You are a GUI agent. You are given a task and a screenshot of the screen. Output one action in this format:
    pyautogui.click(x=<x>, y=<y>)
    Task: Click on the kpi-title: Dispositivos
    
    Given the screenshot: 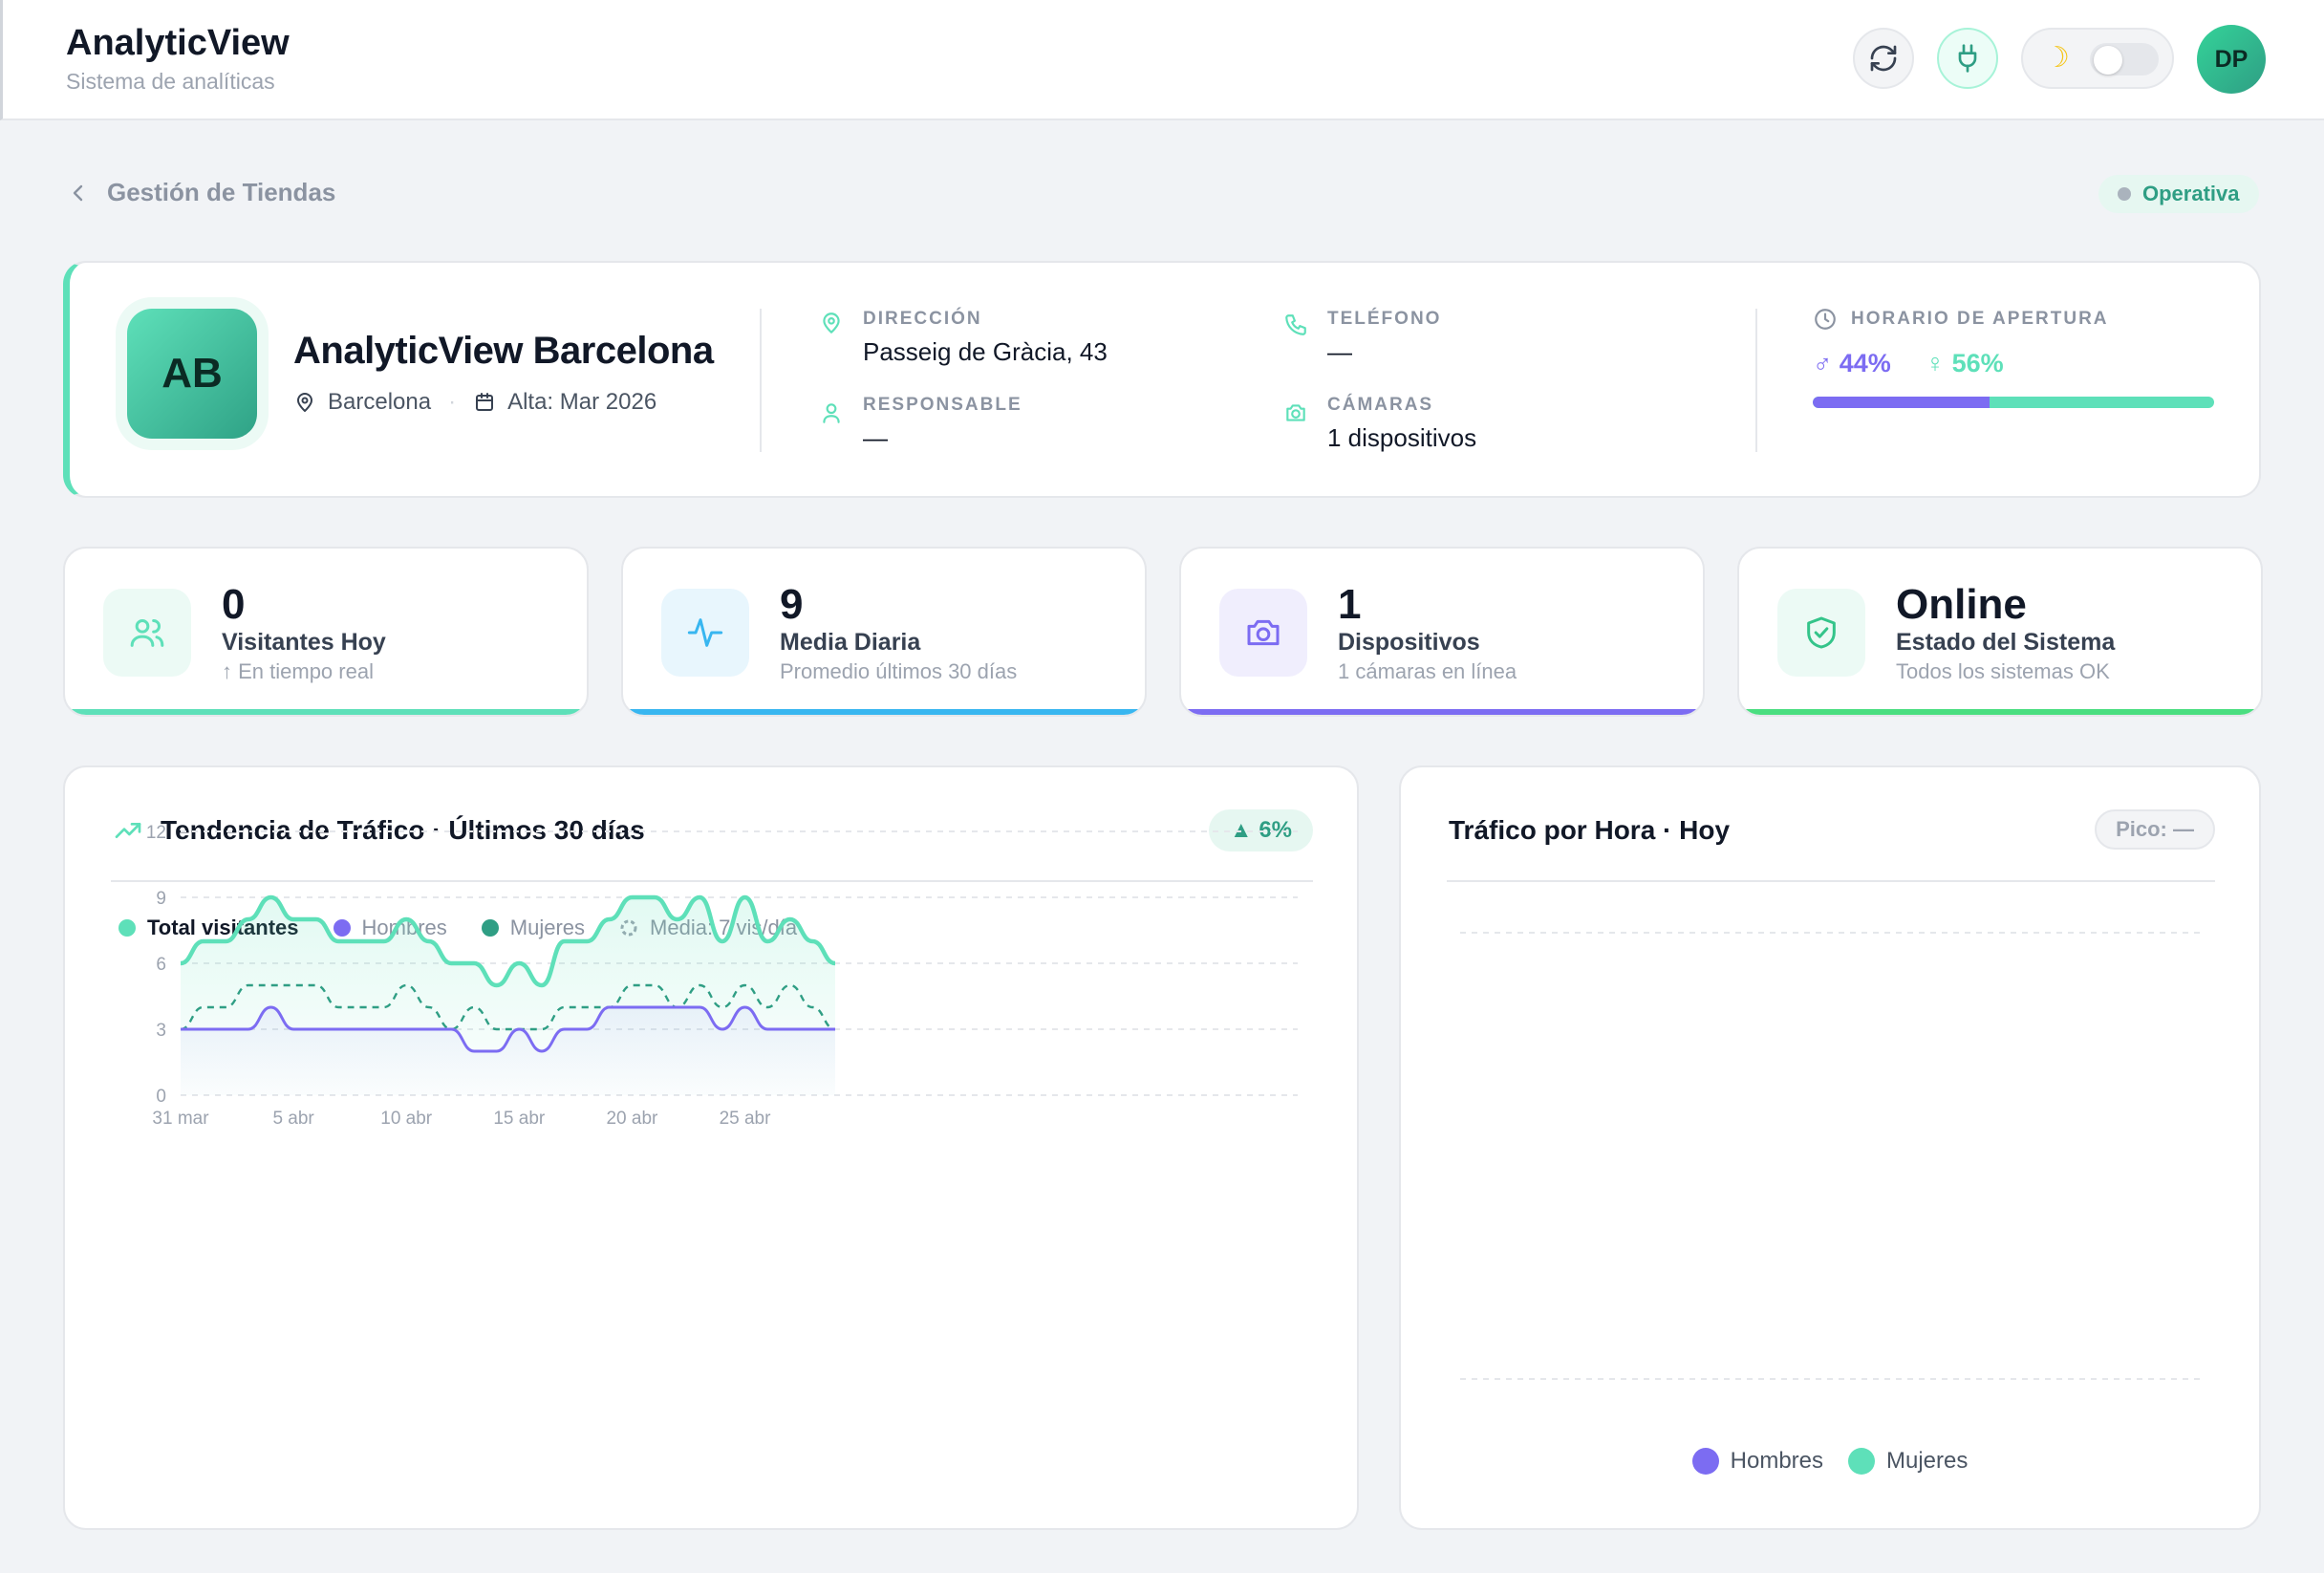 What is the action you would take?
    pyautogui.click(x=1409, y=642)
    